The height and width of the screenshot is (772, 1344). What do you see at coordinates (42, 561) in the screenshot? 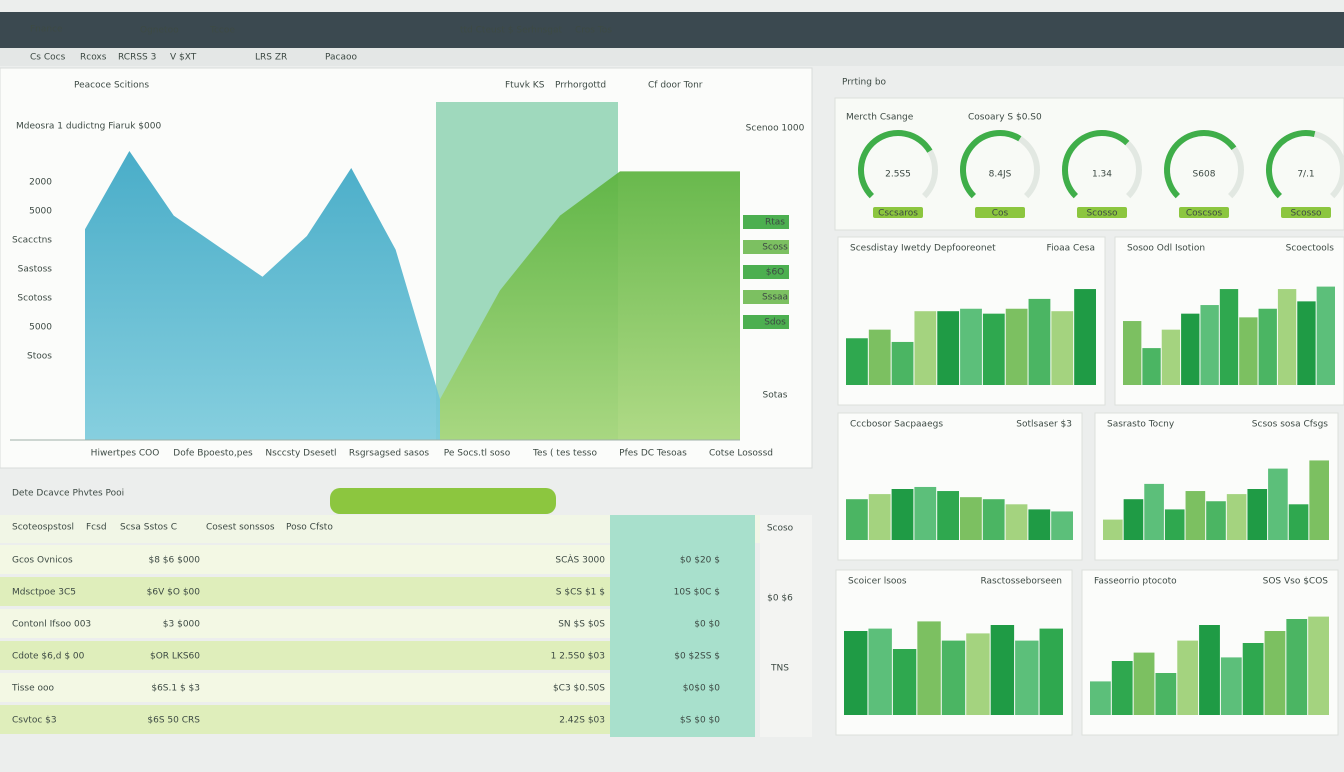
I see `table-cell: Gcos Ovnicos` at bounding box center [42, 561].